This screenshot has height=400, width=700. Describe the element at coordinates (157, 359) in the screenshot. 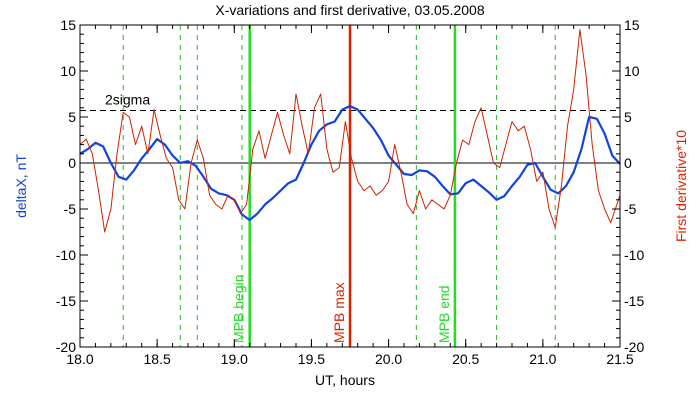

I see `x-tick-label: 18.5` at that location.